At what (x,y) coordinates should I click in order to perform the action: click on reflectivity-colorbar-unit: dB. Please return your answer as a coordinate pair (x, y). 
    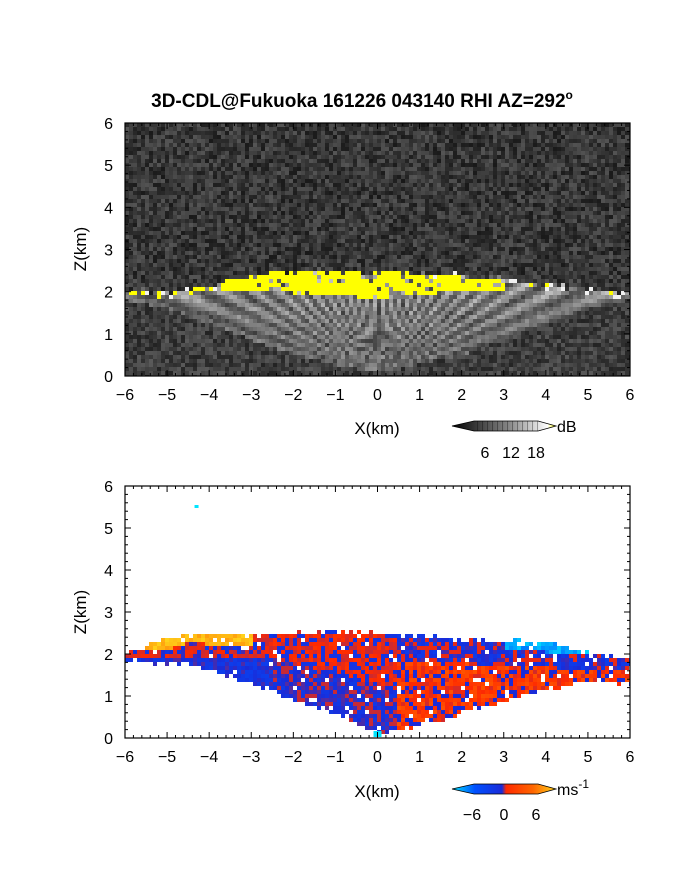
    Looking at the image, I should click on (567, 427).